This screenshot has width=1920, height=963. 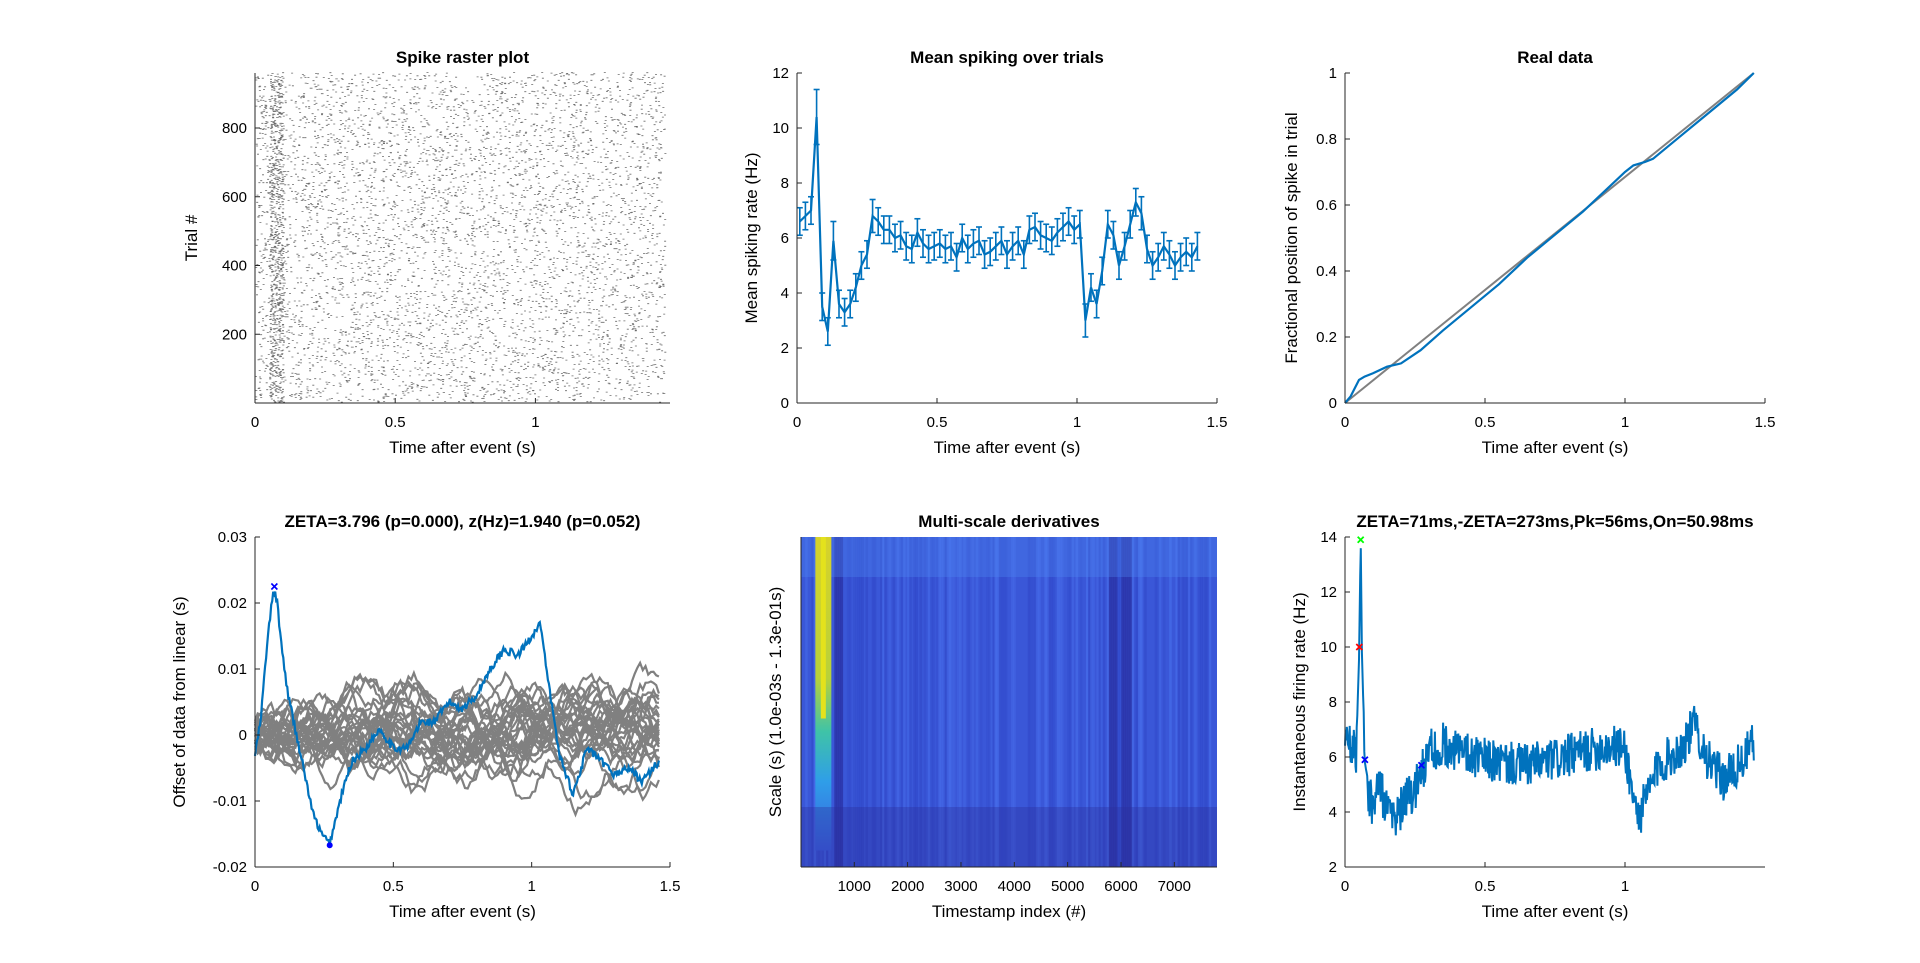 I want to click on firing-rate-line, so click(x=1549, y=692).